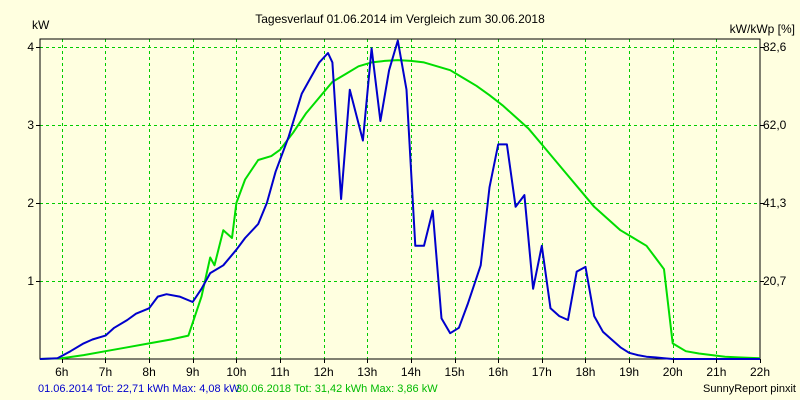 The image size is (800, 400). What do you see at coordinates (673, 372) in the screenshot?
I see `x-tick-label: 20h` at bounding box center [673, 372].